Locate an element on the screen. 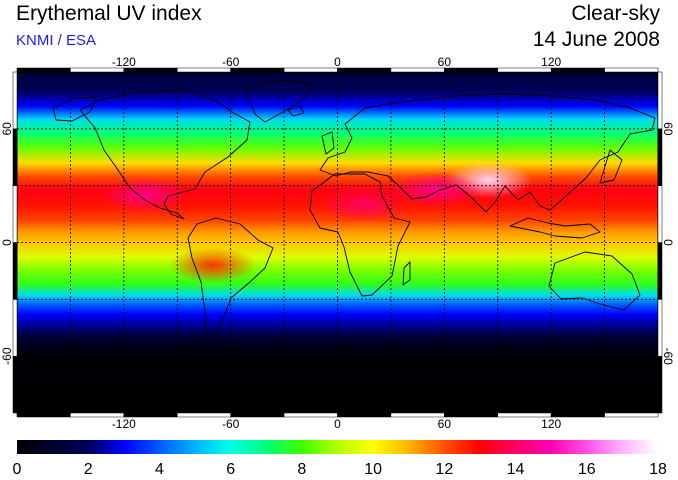 Image resolution: width=678 pixels, height=480 pixels. colorbar-tick-label: 6 is located at coordinates (230, 469).